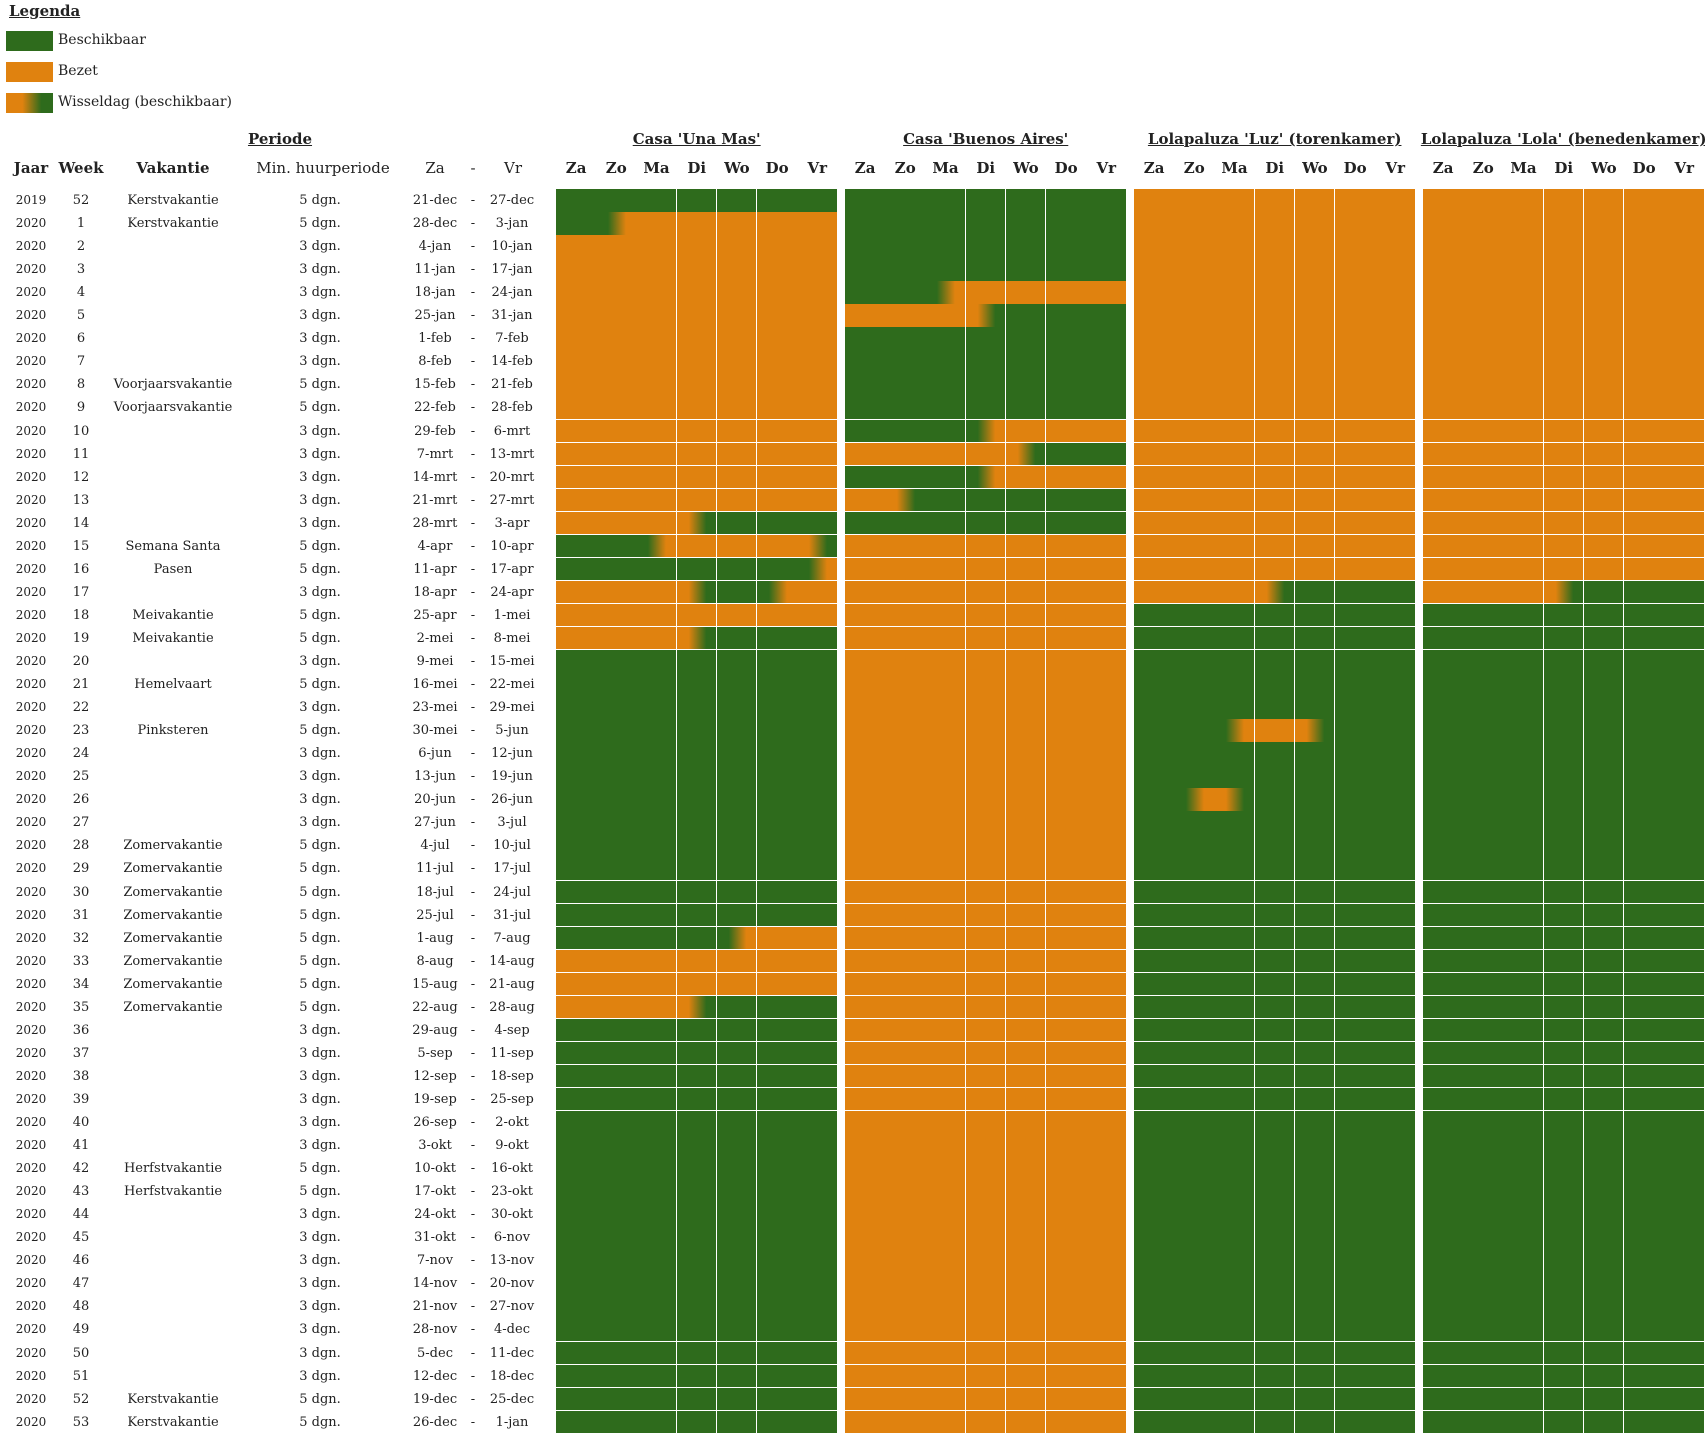 The height and width of the screenshot is (1435, 1705). Describe the element at coordinates (435, 615) in the screenshot. I see `cell-start-date: 25-apr` at that location.